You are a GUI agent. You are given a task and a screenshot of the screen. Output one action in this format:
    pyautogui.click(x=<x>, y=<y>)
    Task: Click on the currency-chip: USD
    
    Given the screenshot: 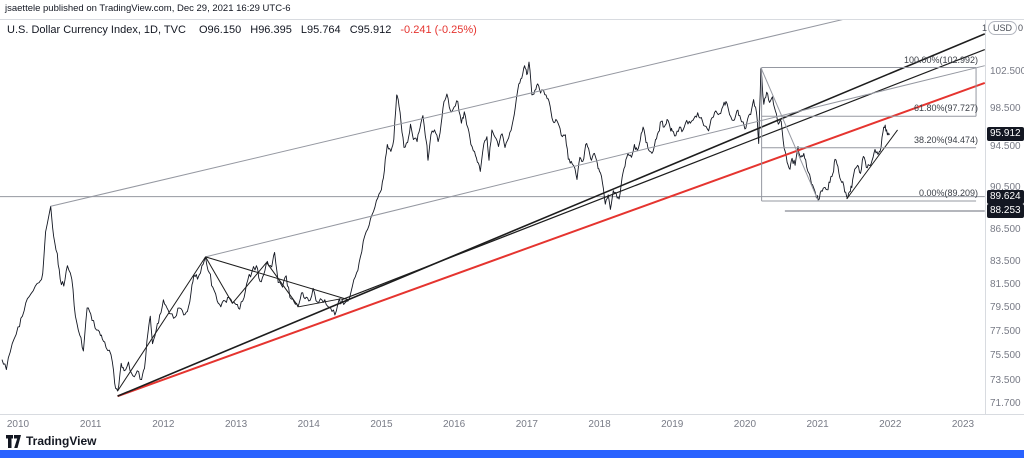 What is the action you would take?
    pyautogui.click(x=1002, y=28)
    